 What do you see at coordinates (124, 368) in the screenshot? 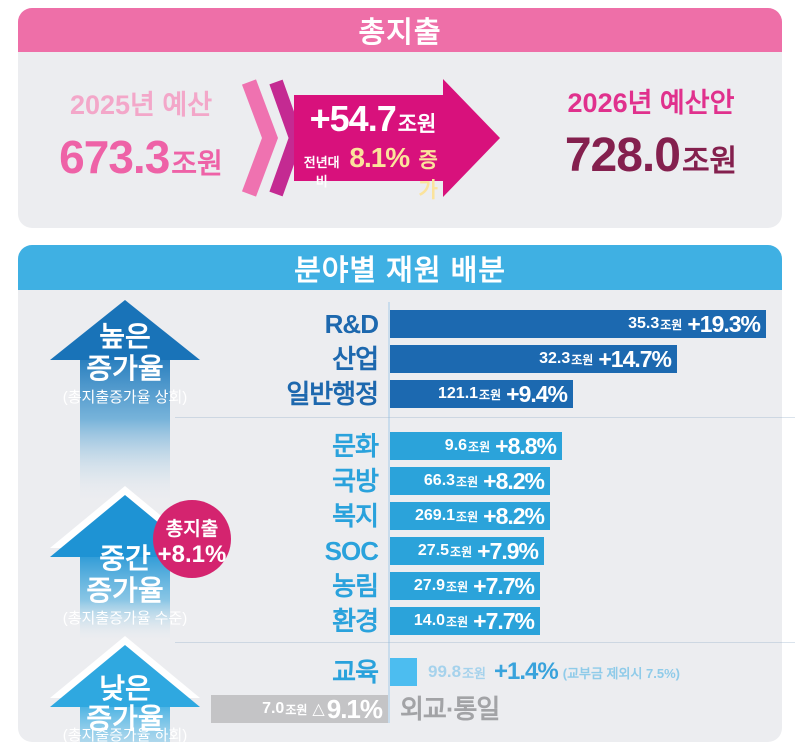
I see `tier-high-line2: 증가율` at bounding box center [124, 368].